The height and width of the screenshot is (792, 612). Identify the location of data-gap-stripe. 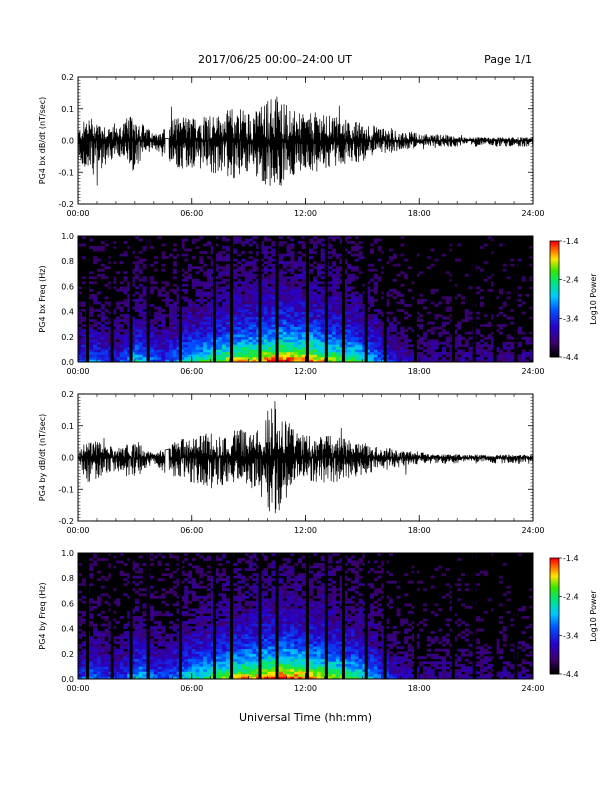
(214, 299).